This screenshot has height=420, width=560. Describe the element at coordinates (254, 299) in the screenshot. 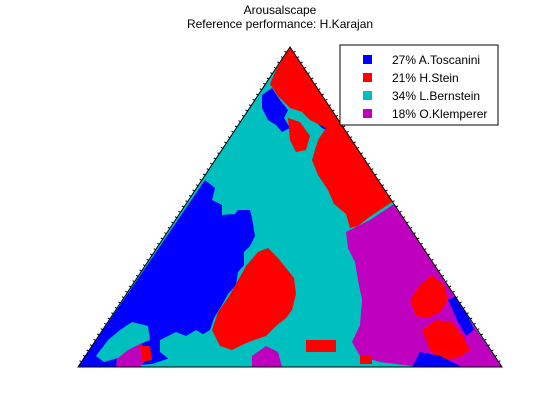

I see `region-stein-mid` at that location.